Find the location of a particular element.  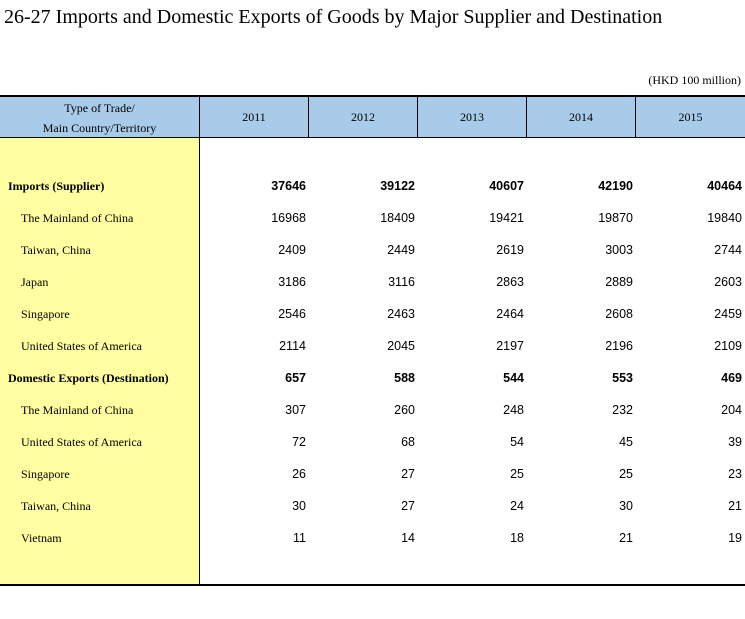

value-cell-2014: 2608 is located at coordinates (619, 314).